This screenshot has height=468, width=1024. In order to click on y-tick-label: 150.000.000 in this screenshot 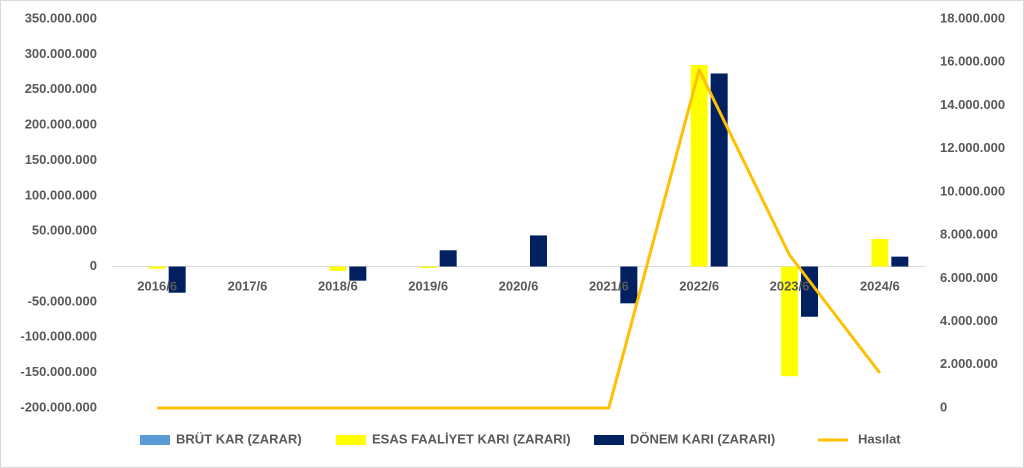, I will do `click(61, 159)`.